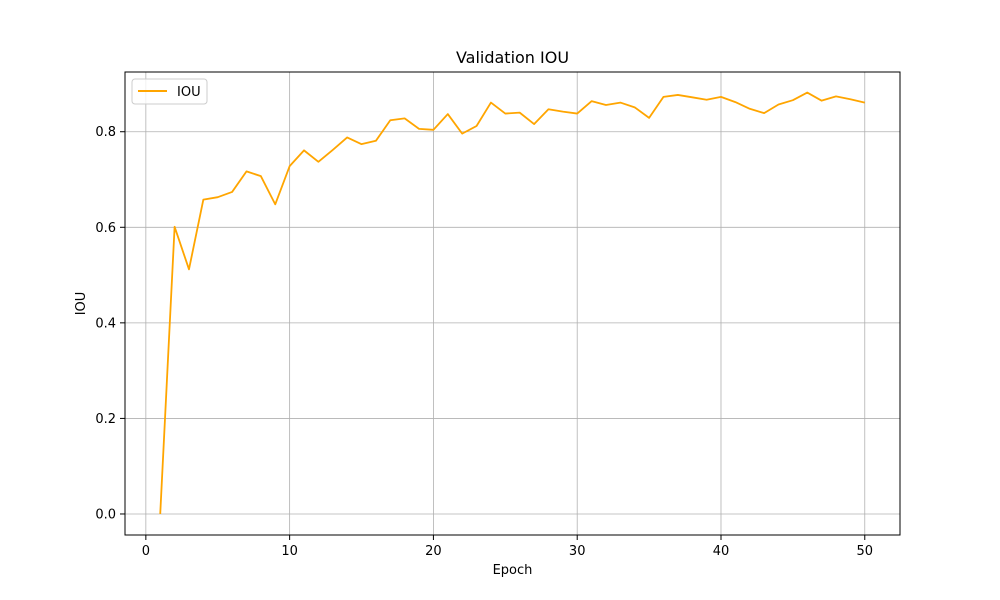 The width and height of the screenshot is (1000, 600). Describe the element at coordinates (105, 132) in the screenshot. I see `y-tick-label: 0.8` at that location.